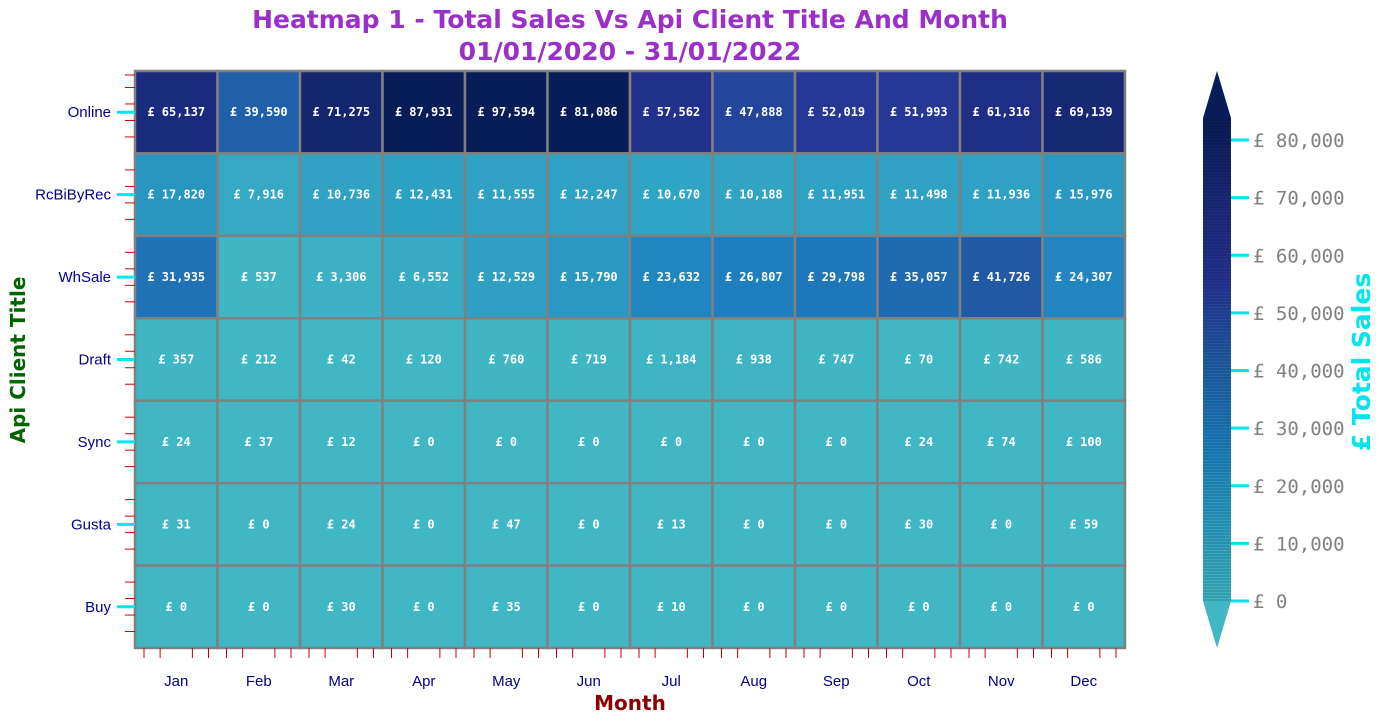 The image size is (1387, 725). What do you see at coordinates (630, 703) in the screenshot?
I see `x-axis-label: Month` at bounding box center [630, 703].